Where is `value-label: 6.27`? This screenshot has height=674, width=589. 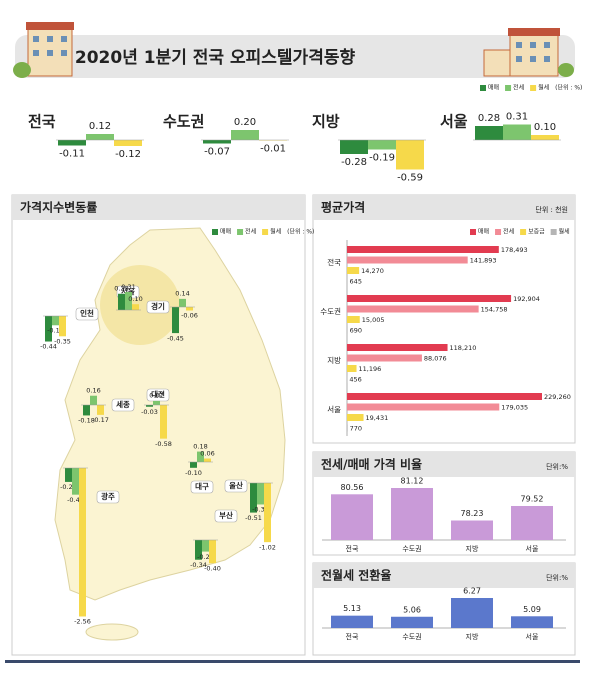 value-label: 6.27 is located at coordinates (472, 591).